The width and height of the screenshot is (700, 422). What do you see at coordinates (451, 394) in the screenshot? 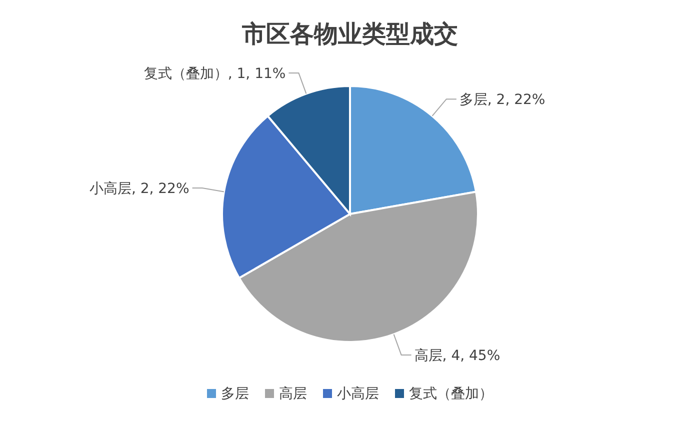
I see `legend-label: 复式（叠加）` at bounding box center [451, 394].